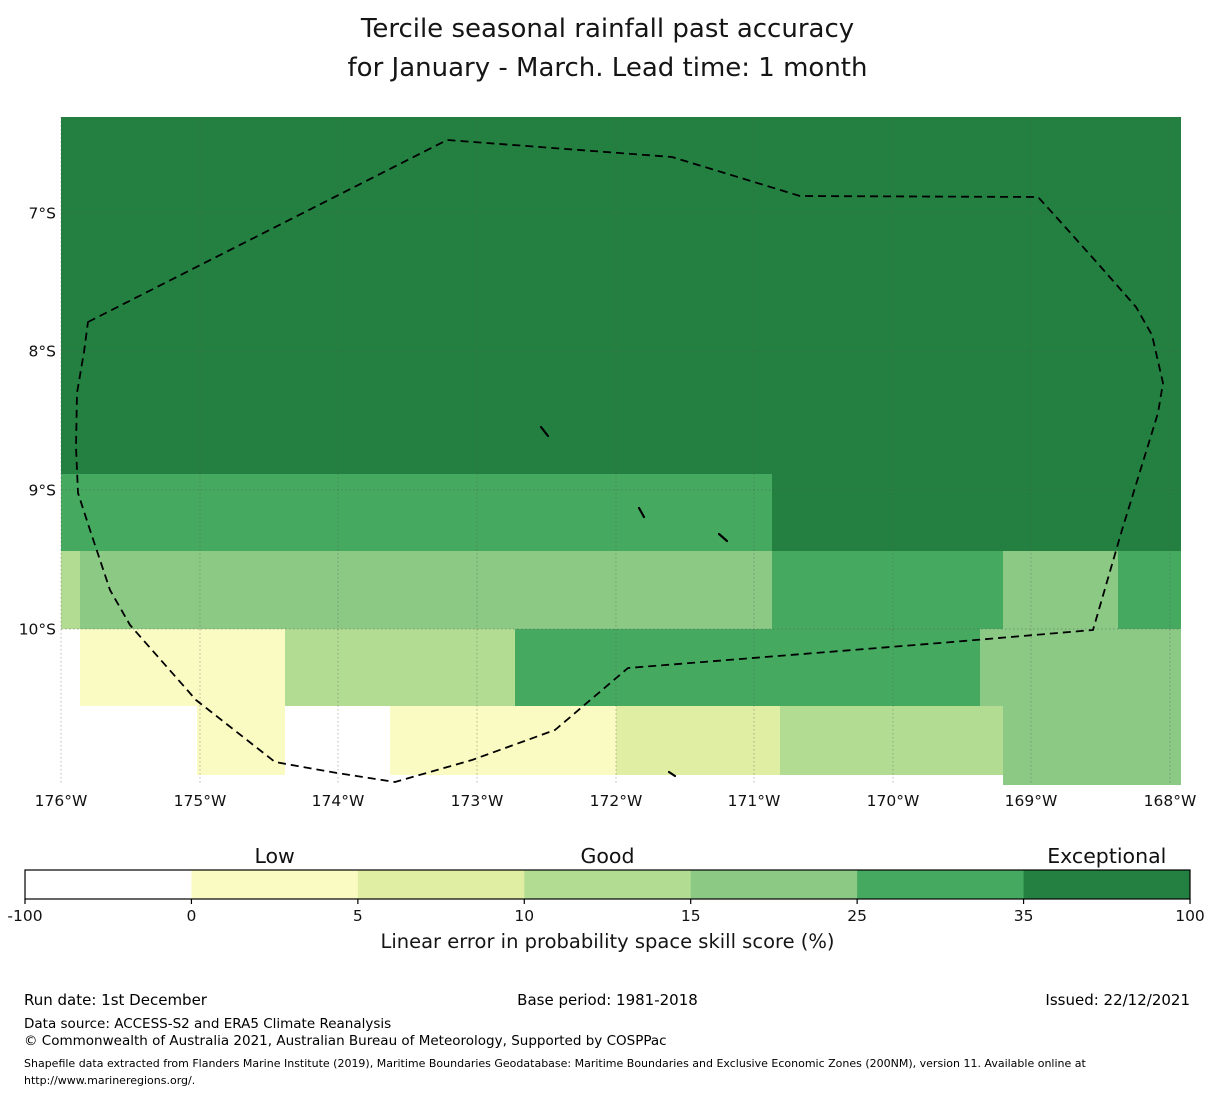 This screenshot has height=1095, width=1215. What do you see at coordinates (608, 856) in the screenshot?
I see `colorbar-band-label: Good` at bounding box center [608, 856].